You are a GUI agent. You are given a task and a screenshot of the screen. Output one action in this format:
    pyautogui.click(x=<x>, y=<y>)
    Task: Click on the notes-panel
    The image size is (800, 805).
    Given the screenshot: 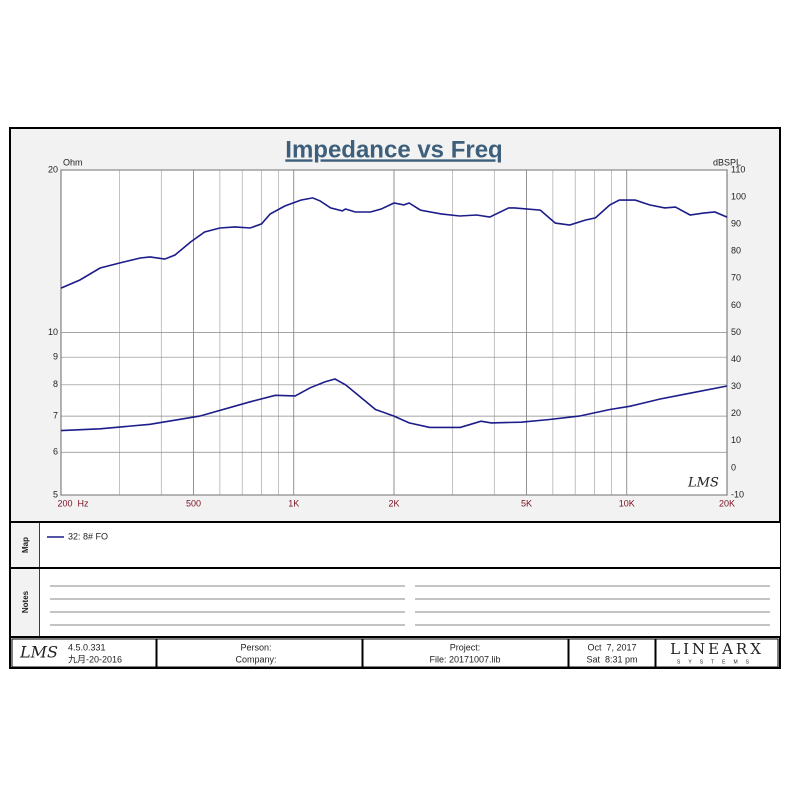 What is the action you would take?
    pyautogui.click(x=410, y=602)
    